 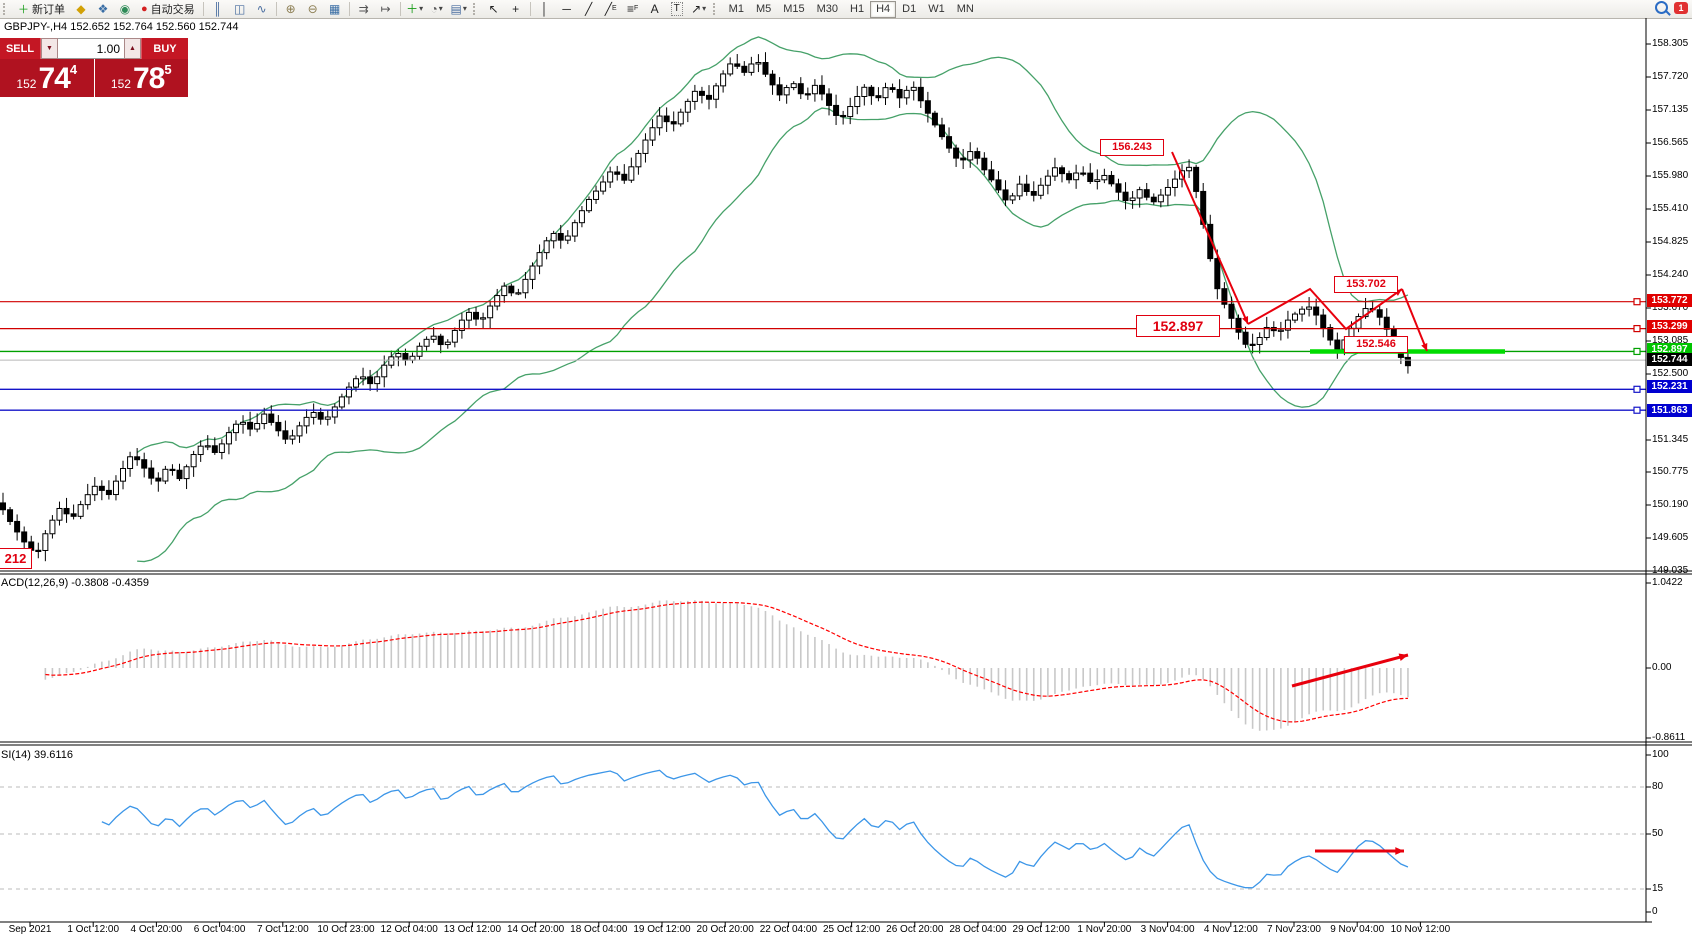 What do you see at coordinates (1658, 833) in the screenshot?
I see `rsi-tick: 50` at bounding box center [1658, 833].